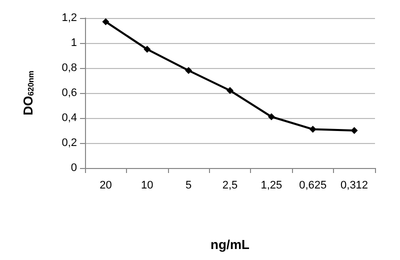  I want to click on y-tick-label: 0,8, so click(69, 68).